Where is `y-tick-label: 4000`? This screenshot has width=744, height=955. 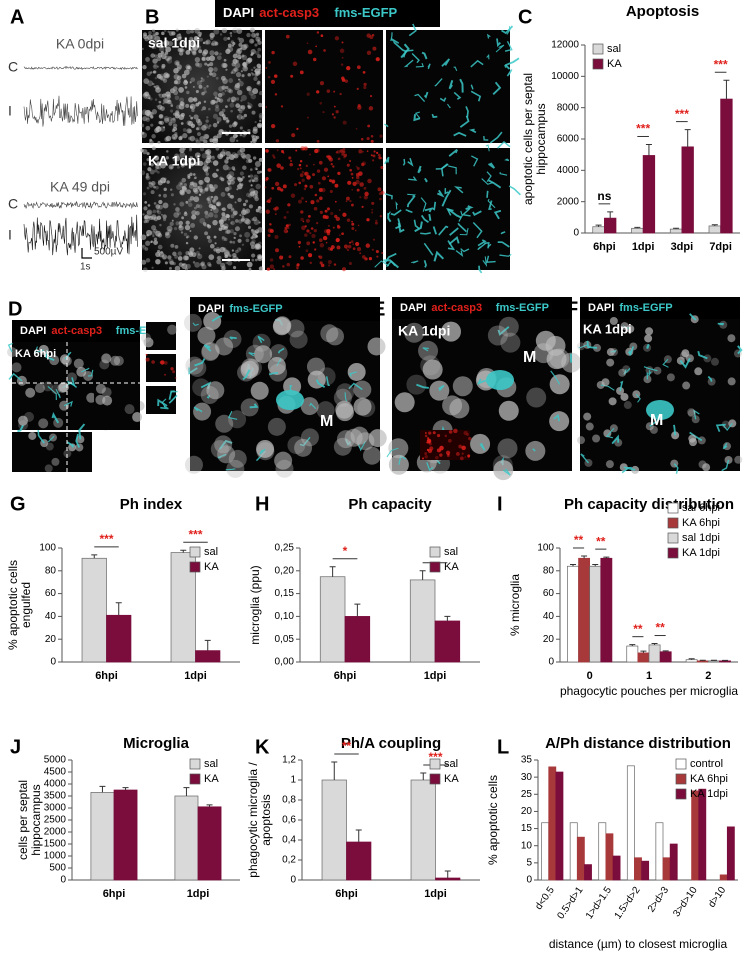 y-tick-label: 4000 is located at coordinates (568, 170).